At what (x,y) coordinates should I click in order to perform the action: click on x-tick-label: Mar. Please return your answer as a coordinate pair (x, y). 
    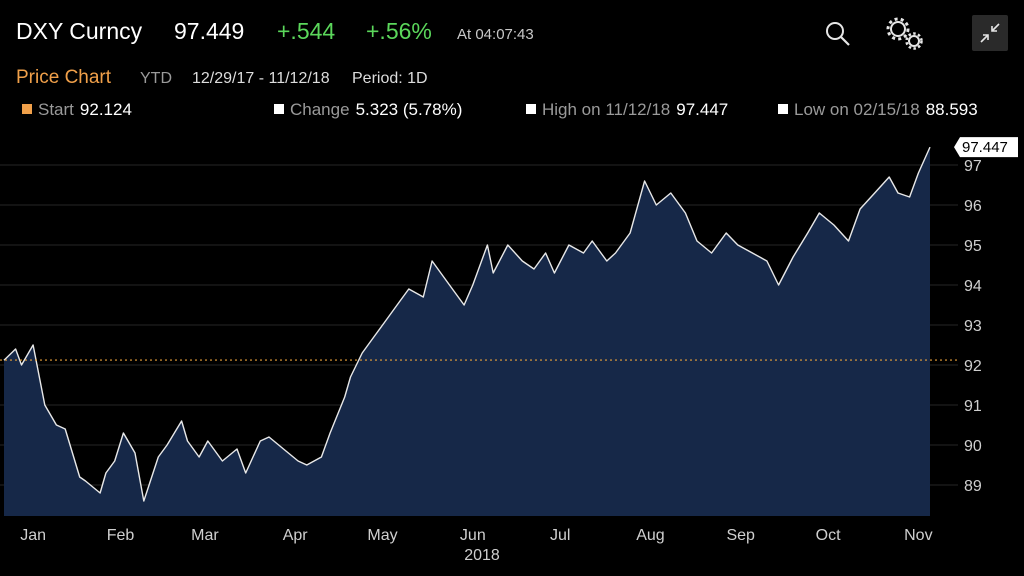
    Looking at the image, I should click on (205, 535).